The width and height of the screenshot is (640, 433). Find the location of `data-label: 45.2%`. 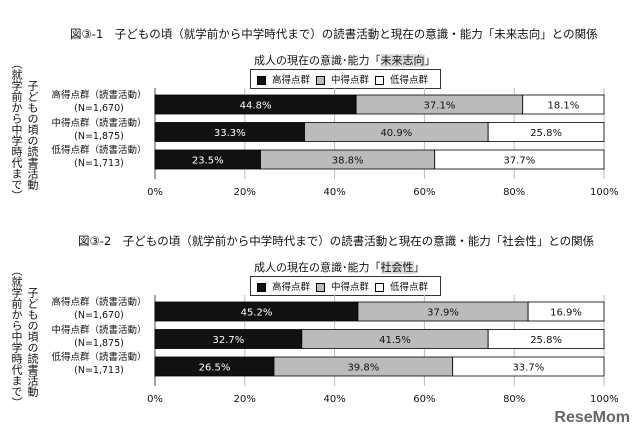

data-label: 45.2% is located at coordinates (257, 313).